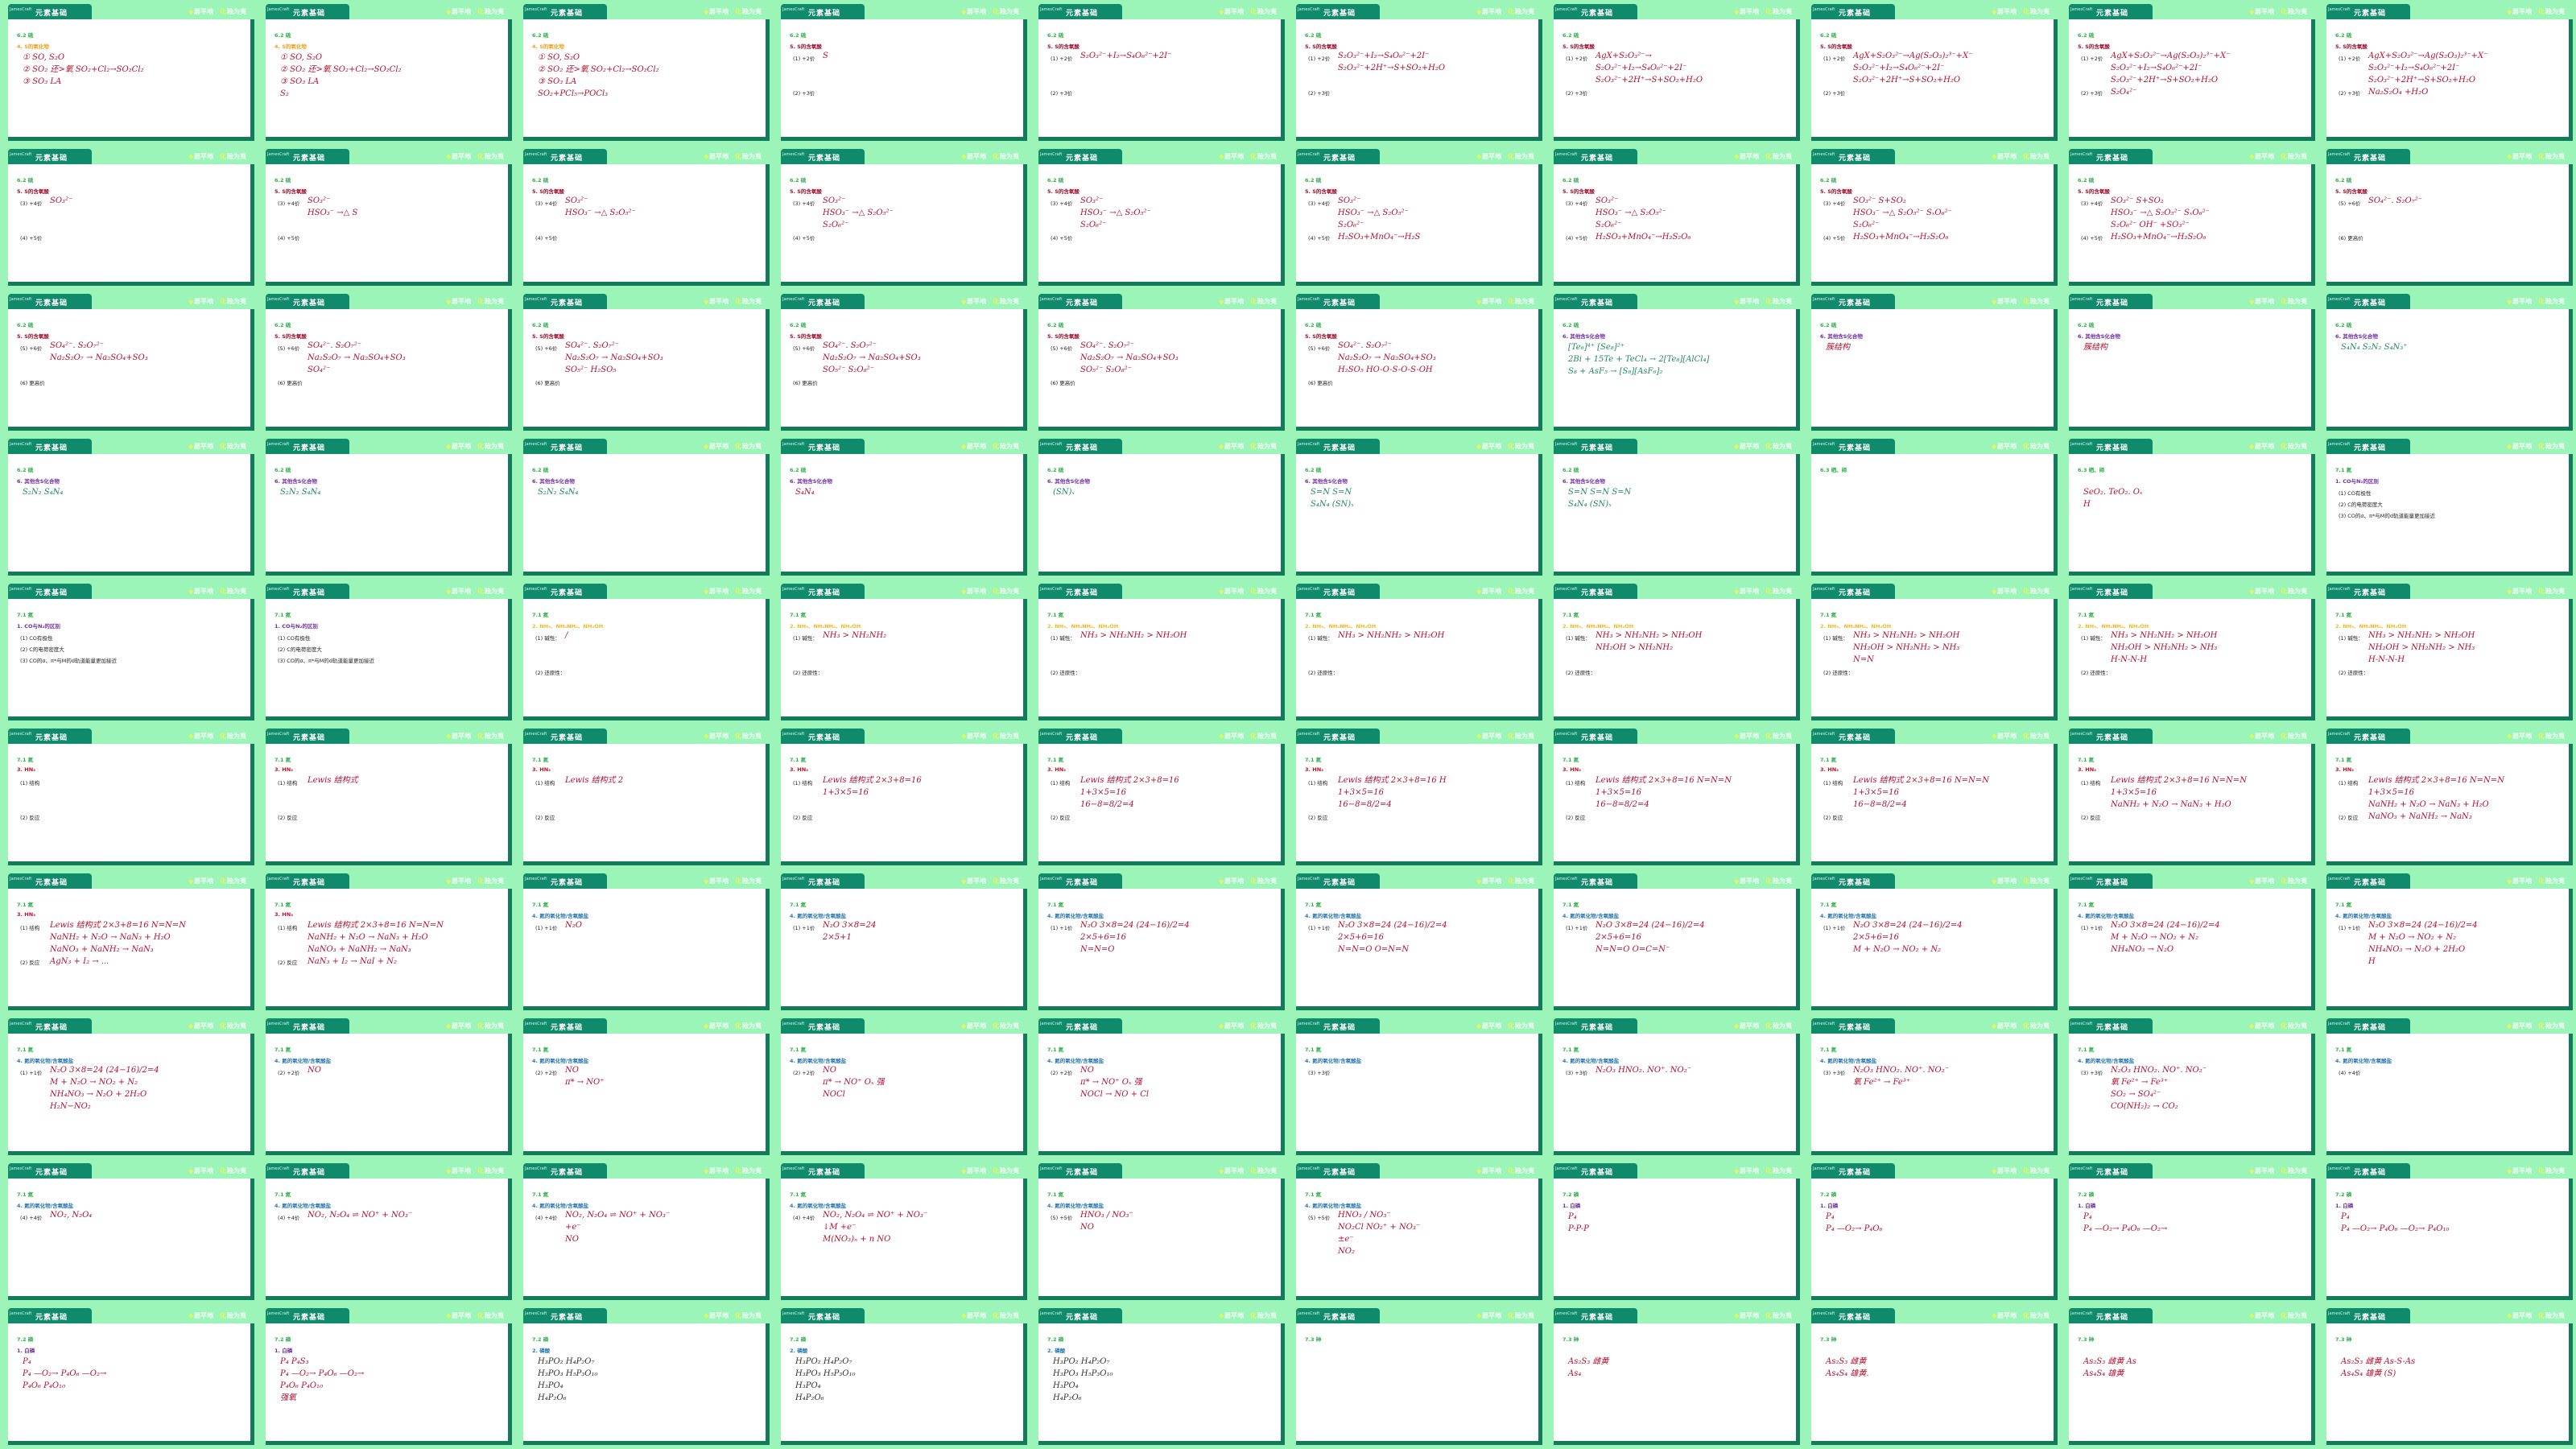 The height and width of the screenshot is (1449, 2576). Describe the element at coordinates (1674, 1376) in the screenshot. I see `slide-thumbnail: JamesCraft 元素基础 ◆层平地 化险为夷 7.3 砷 As₂S₃ 雌黄 As₄` at that location.